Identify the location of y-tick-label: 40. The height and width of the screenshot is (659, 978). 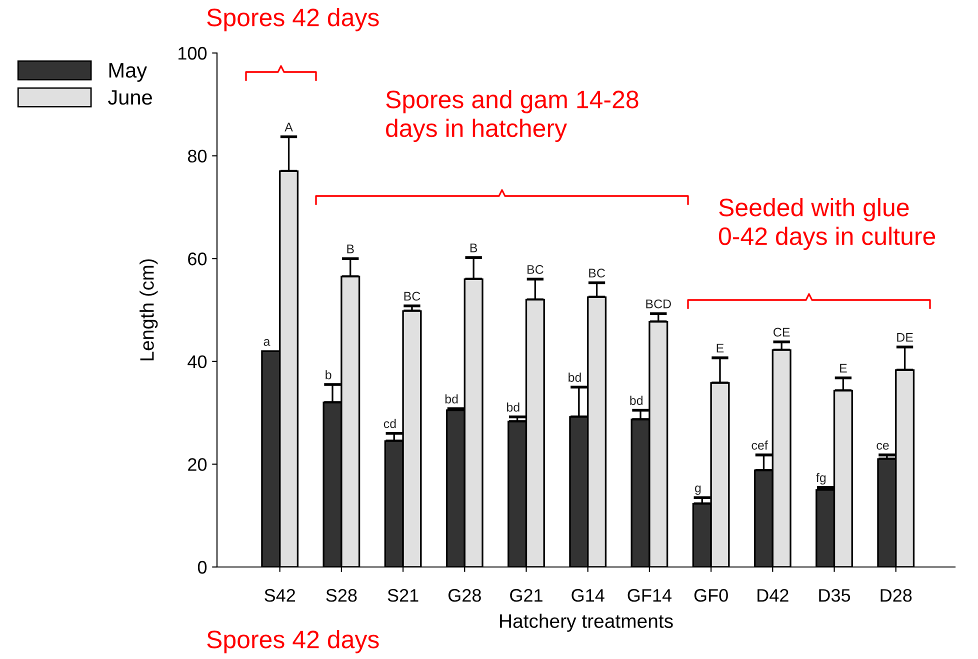
(197, 361).